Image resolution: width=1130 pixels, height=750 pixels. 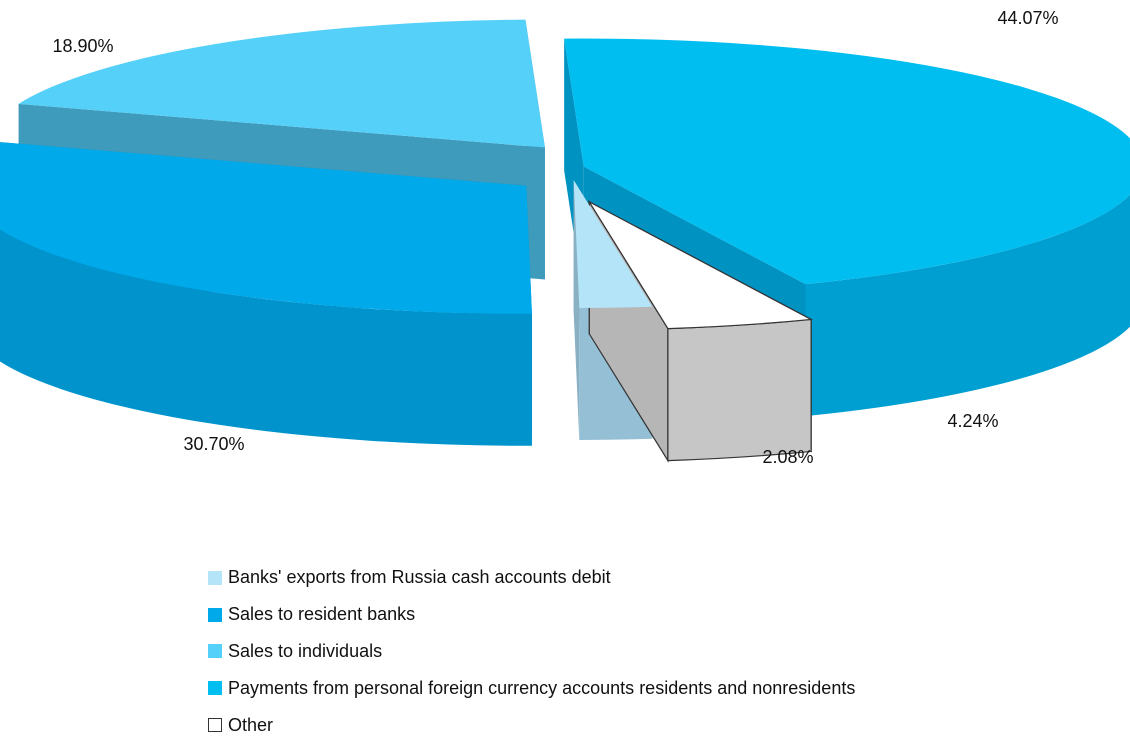 What do you see at coordinates (305, 650) in the screenshot?
I see `legend-label: Sales to individuals` at bounding box center [305, 650].